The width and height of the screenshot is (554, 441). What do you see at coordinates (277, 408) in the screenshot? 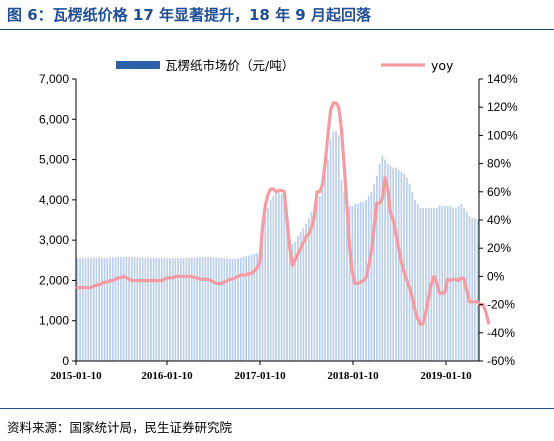
I see `source-divider` at bounding box center [277, 408].